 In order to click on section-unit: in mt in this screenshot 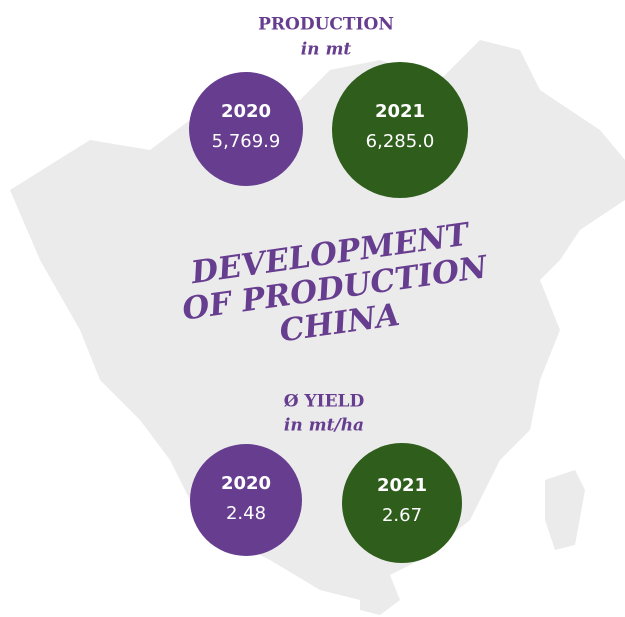, I will do `click(326, 50)`.